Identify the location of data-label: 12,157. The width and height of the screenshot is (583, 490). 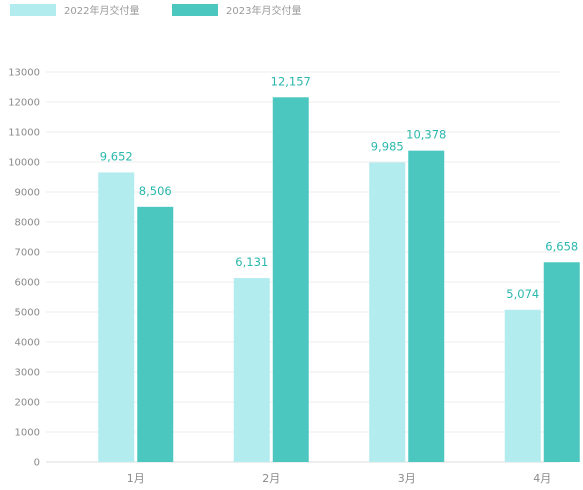
(291, 81).